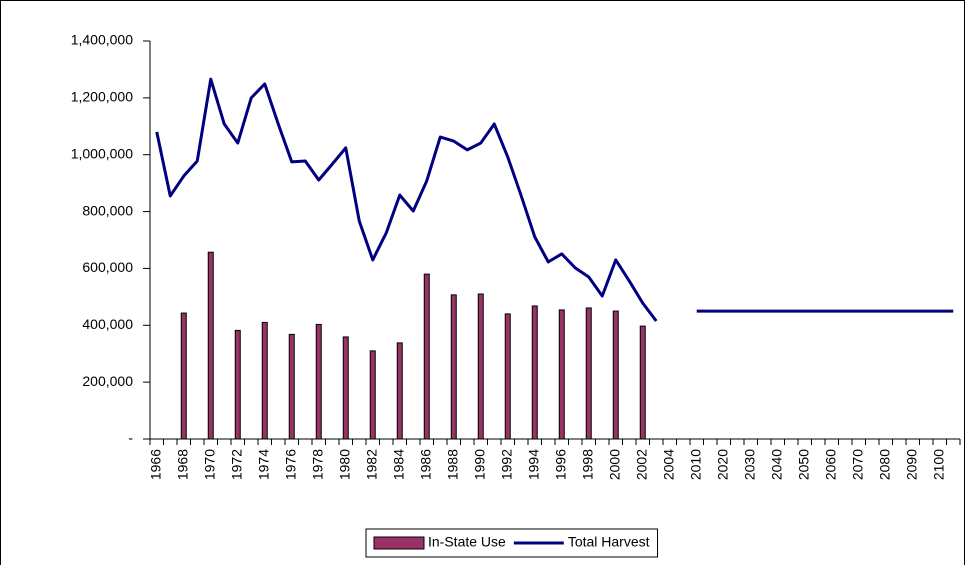 Image resolution: width=966 pixels, height=565 pixels. I want to click on x-tick-label: 1990, so click(479, 464).